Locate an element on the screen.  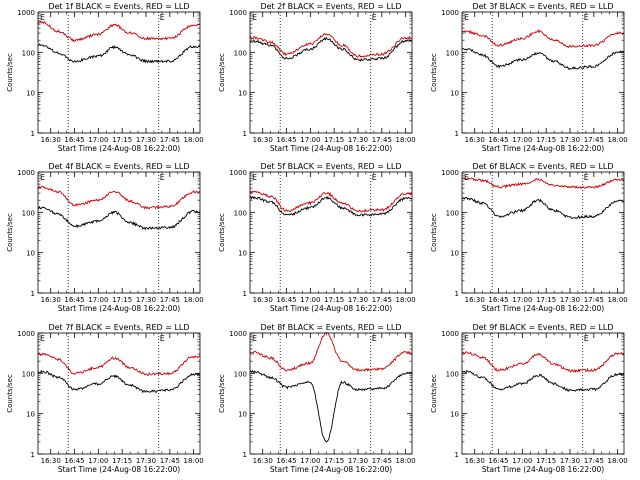
panel-title: Det 3f BLACK = Events, RED = LLD is located at coordinates (542, 6).